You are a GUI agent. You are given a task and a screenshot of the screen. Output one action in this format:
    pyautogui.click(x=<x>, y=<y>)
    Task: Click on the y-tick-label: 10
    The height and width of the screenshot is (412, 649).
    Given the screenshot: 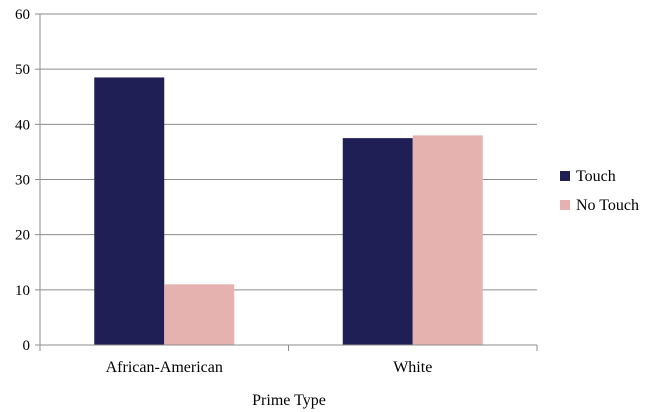 What is the action you would take?
    pyautogui.click(x=22, y=291)
    